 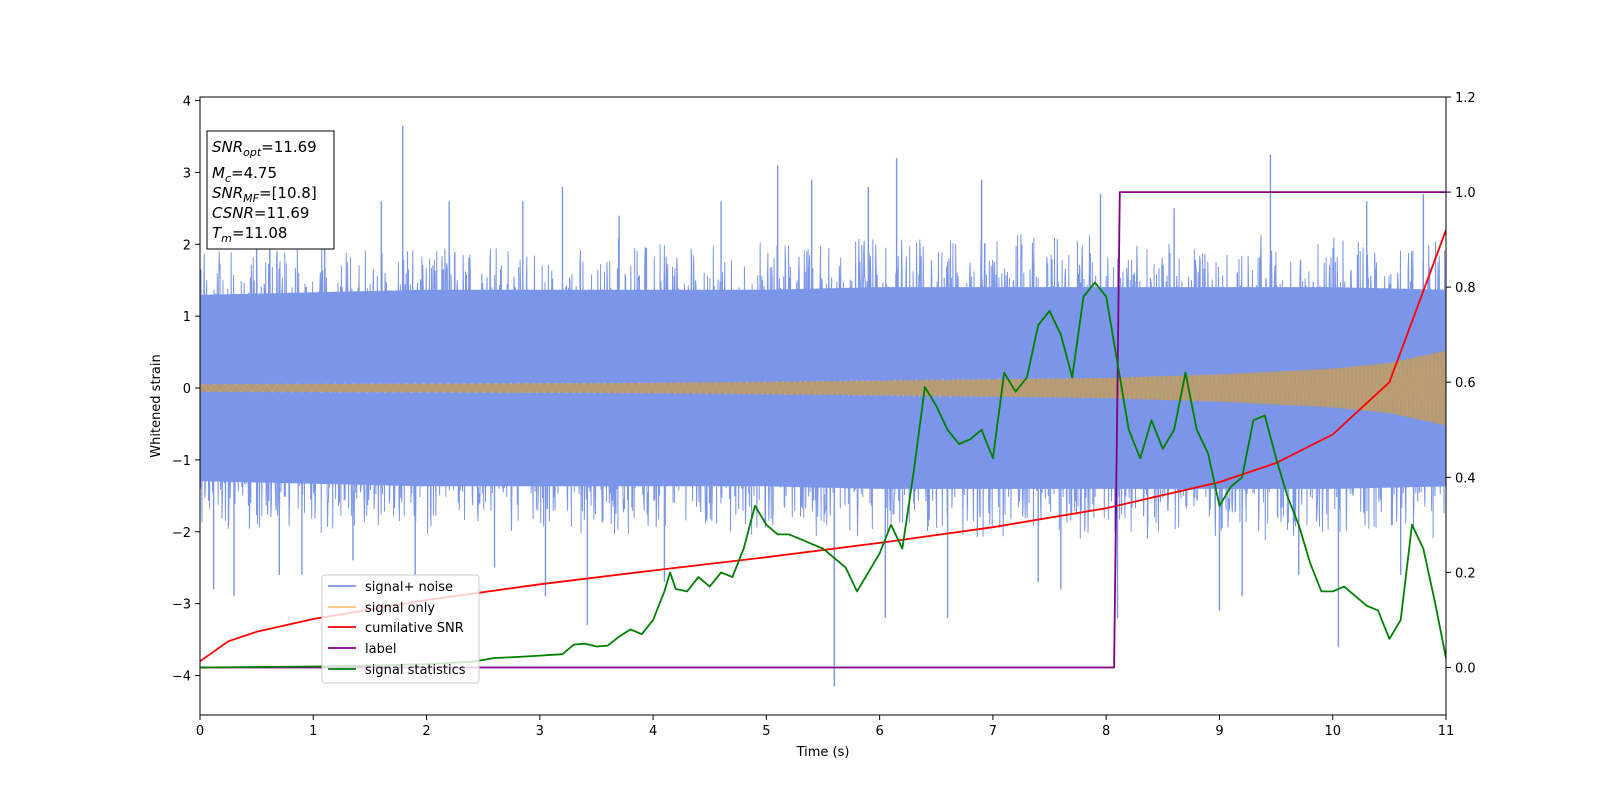 I want to click on x-tick-label: 0, so click(x=200, y=731).